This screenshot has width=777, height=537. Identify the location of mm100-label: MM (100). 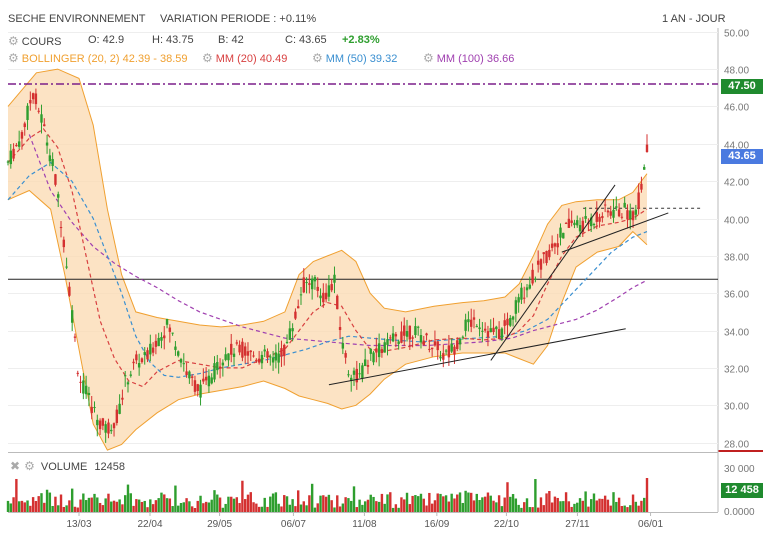
(460, 59).